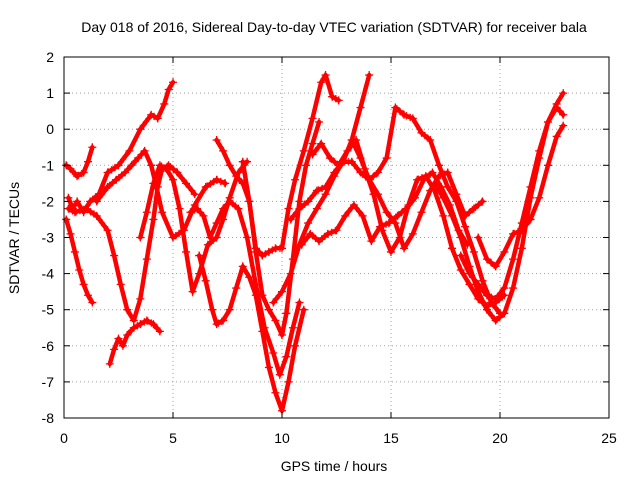 The height and width of the screenshot is (480, 640). What do you see at coordinates (131, 243) in the screenshot?
I see `series-sat-e` at bounding box center [131, 243].